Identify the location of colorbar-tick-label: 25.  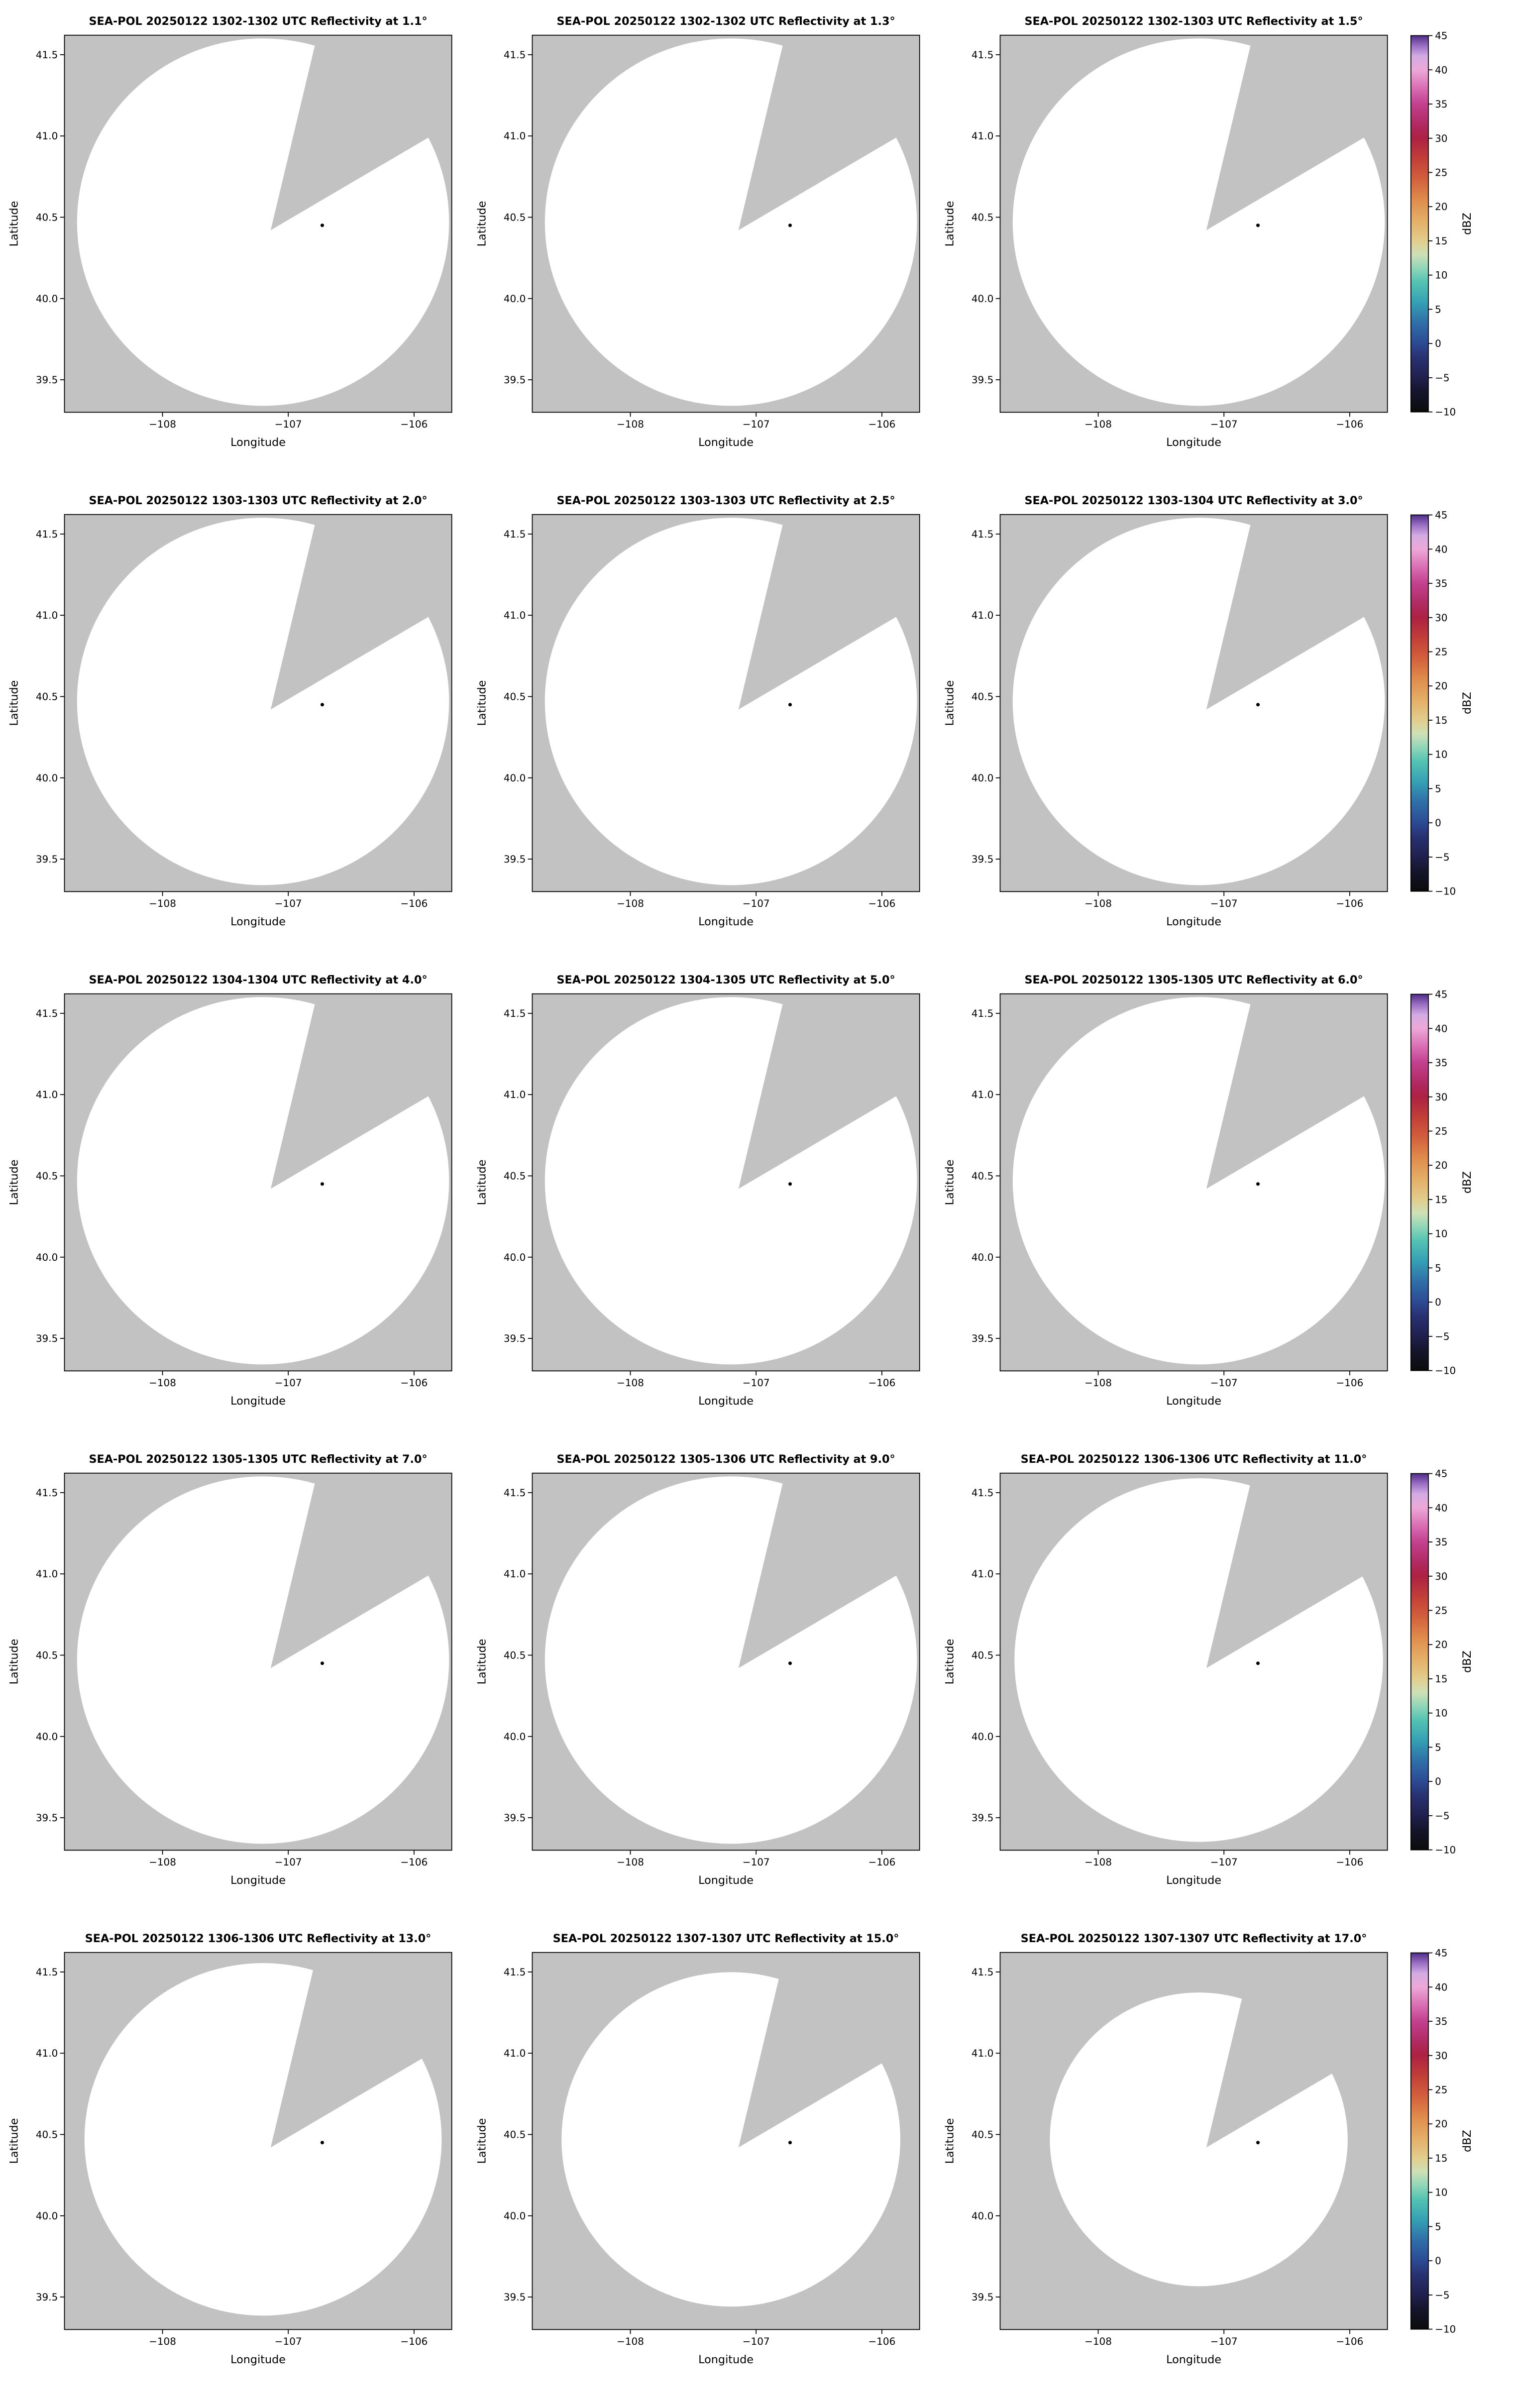
(1441, 1611).